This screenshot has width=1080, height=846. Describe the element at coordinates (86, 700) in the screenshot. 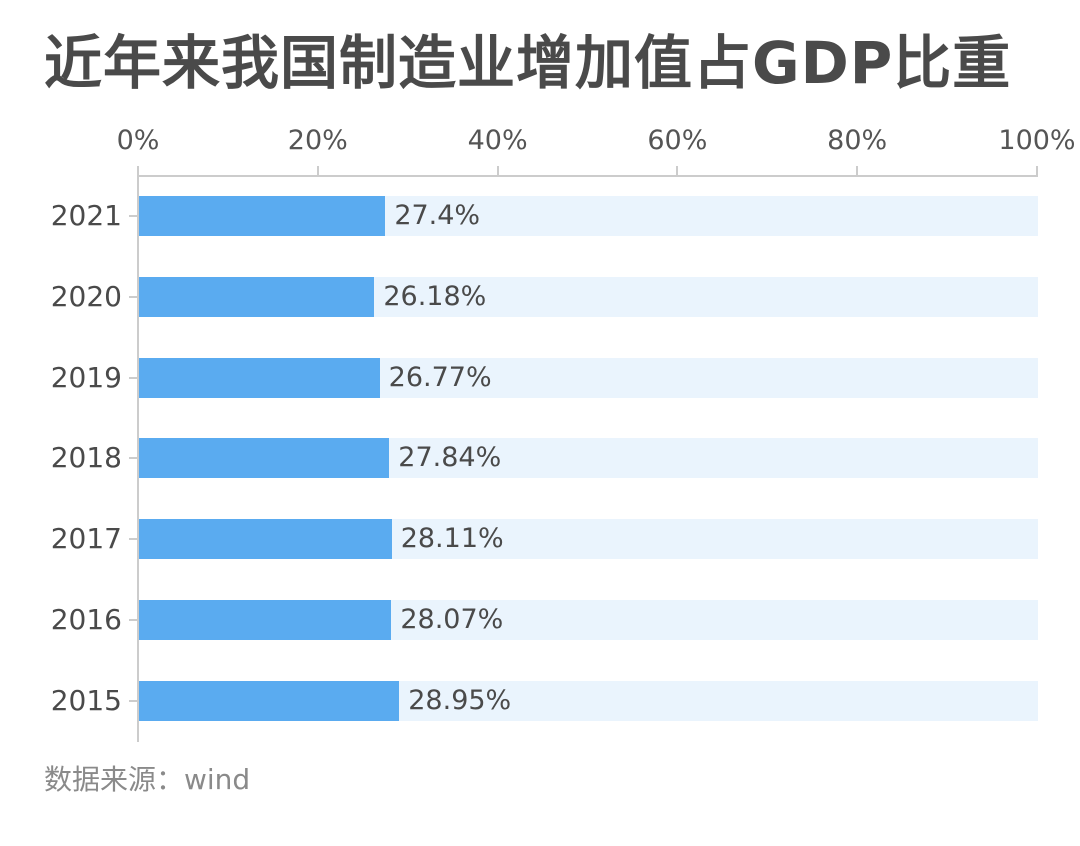

I see `y-category-label: 2015` at that location.